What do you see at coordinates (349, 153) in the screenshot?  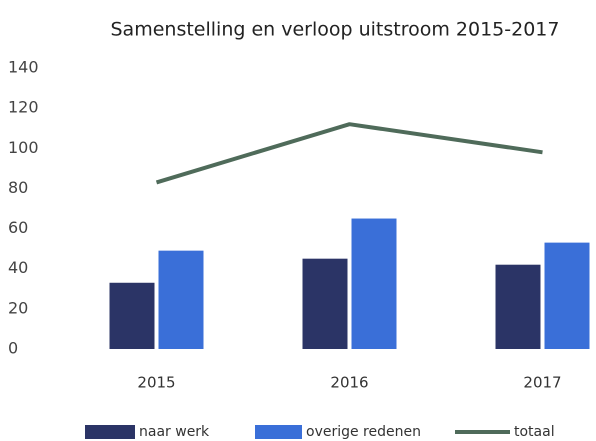 I see `line` at bounding box center [349, 153].